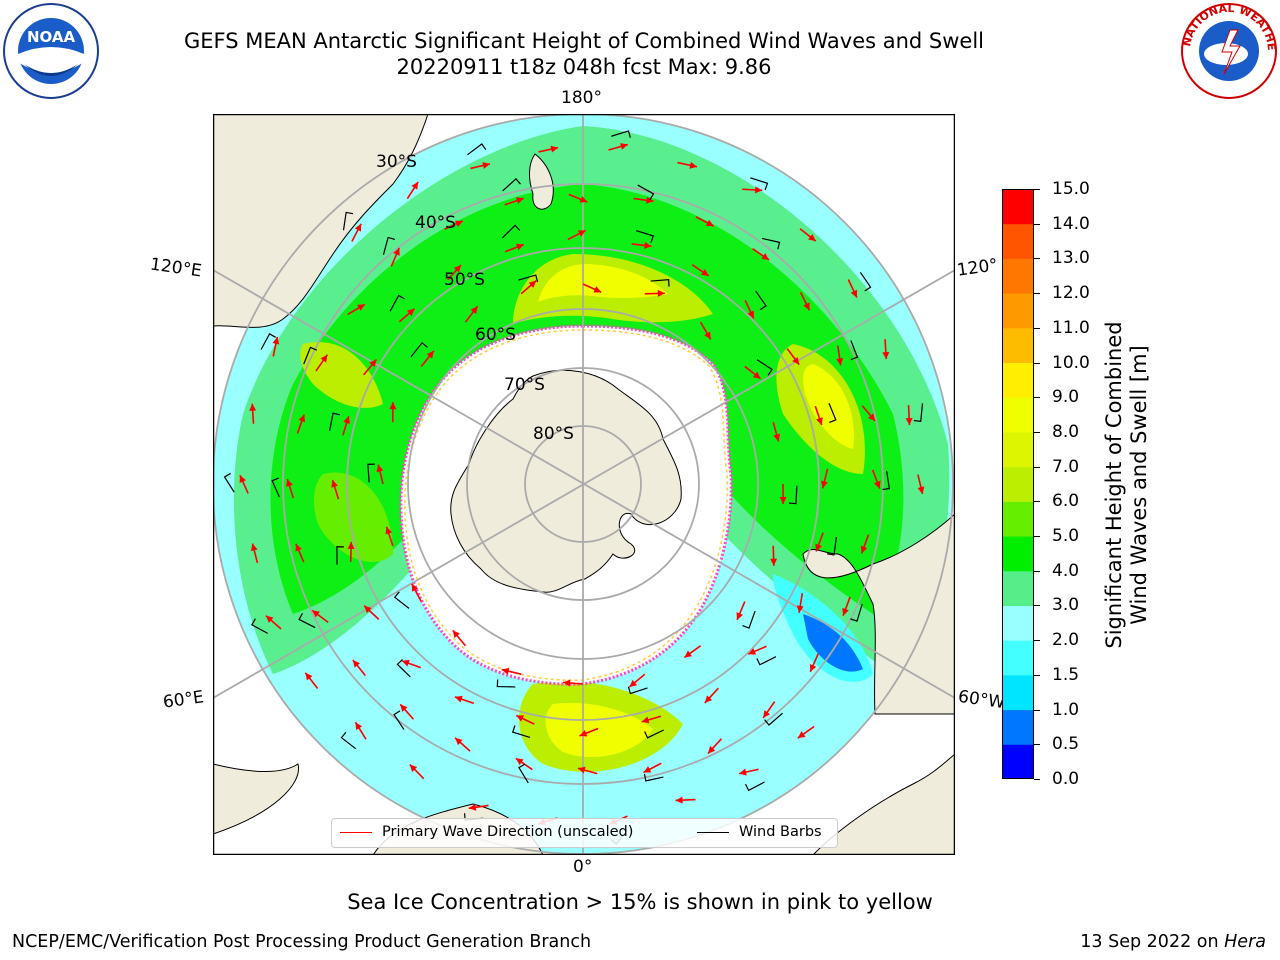 The image size is (1280, 960). I want to click on lat-label-60s: 60°S, so click(495, 335).